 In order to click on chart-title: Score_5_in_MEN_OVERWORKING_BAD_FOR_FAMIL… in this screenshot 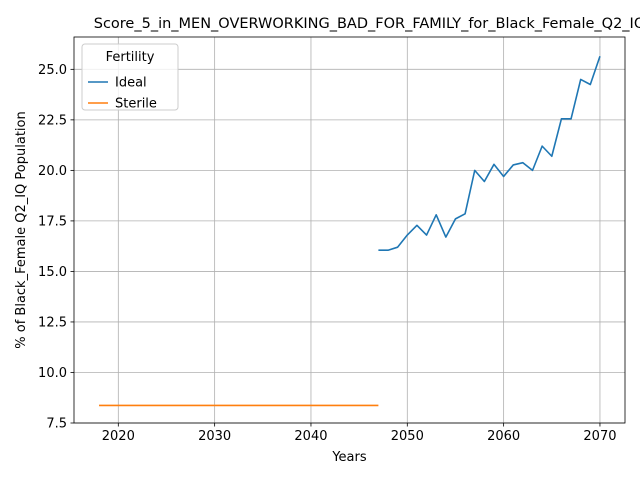, I will do `click(367, 24)`.